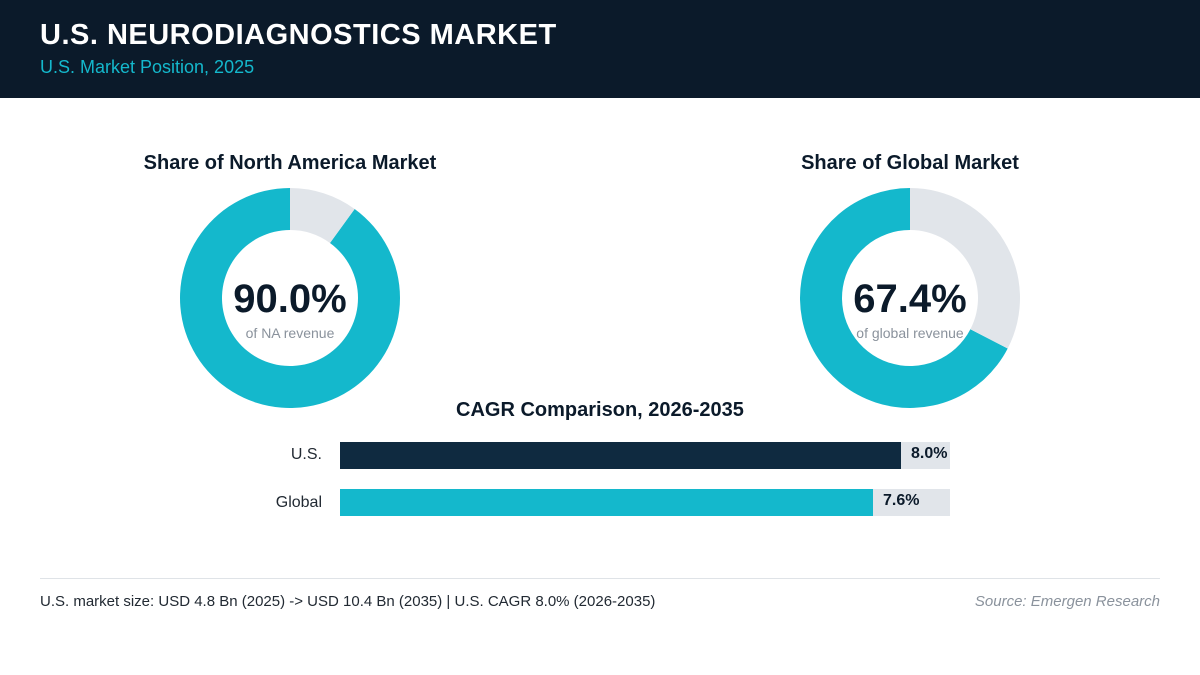  I want to click on global-share-donut, so click(910, 298).